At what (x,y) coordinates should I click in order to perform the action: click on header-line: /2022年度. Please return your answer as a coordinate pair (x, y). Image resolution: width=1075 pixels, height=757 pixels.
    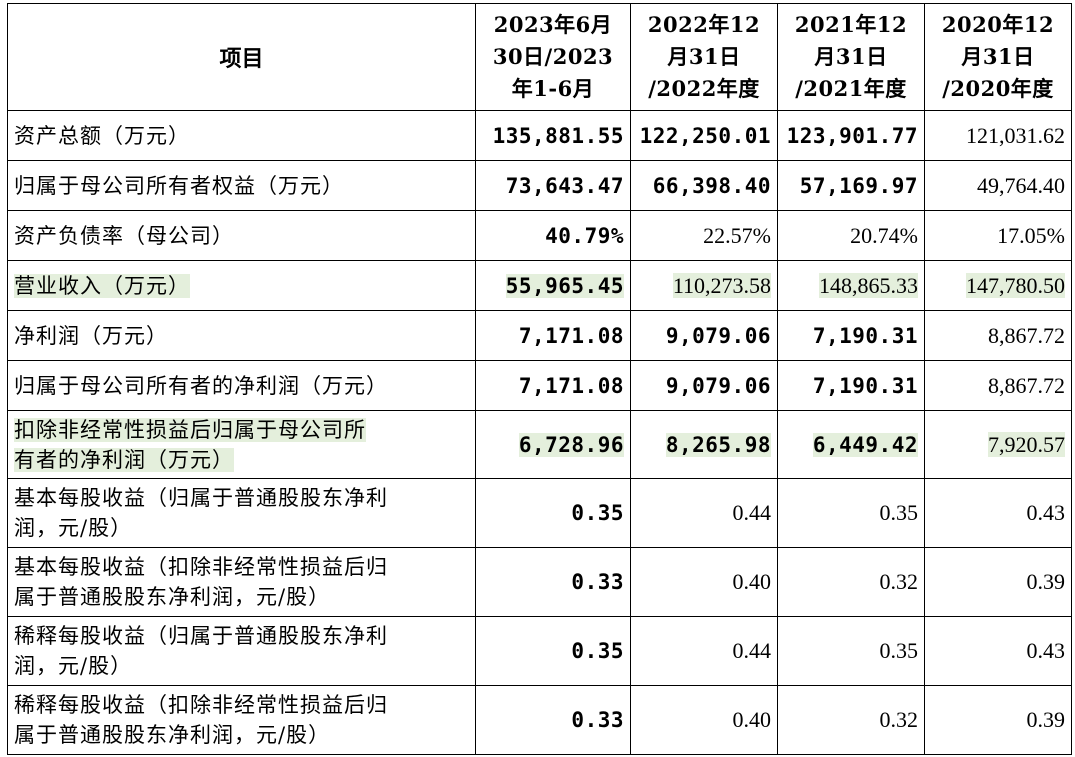
    Looking at the image, I should click on (704, 88).